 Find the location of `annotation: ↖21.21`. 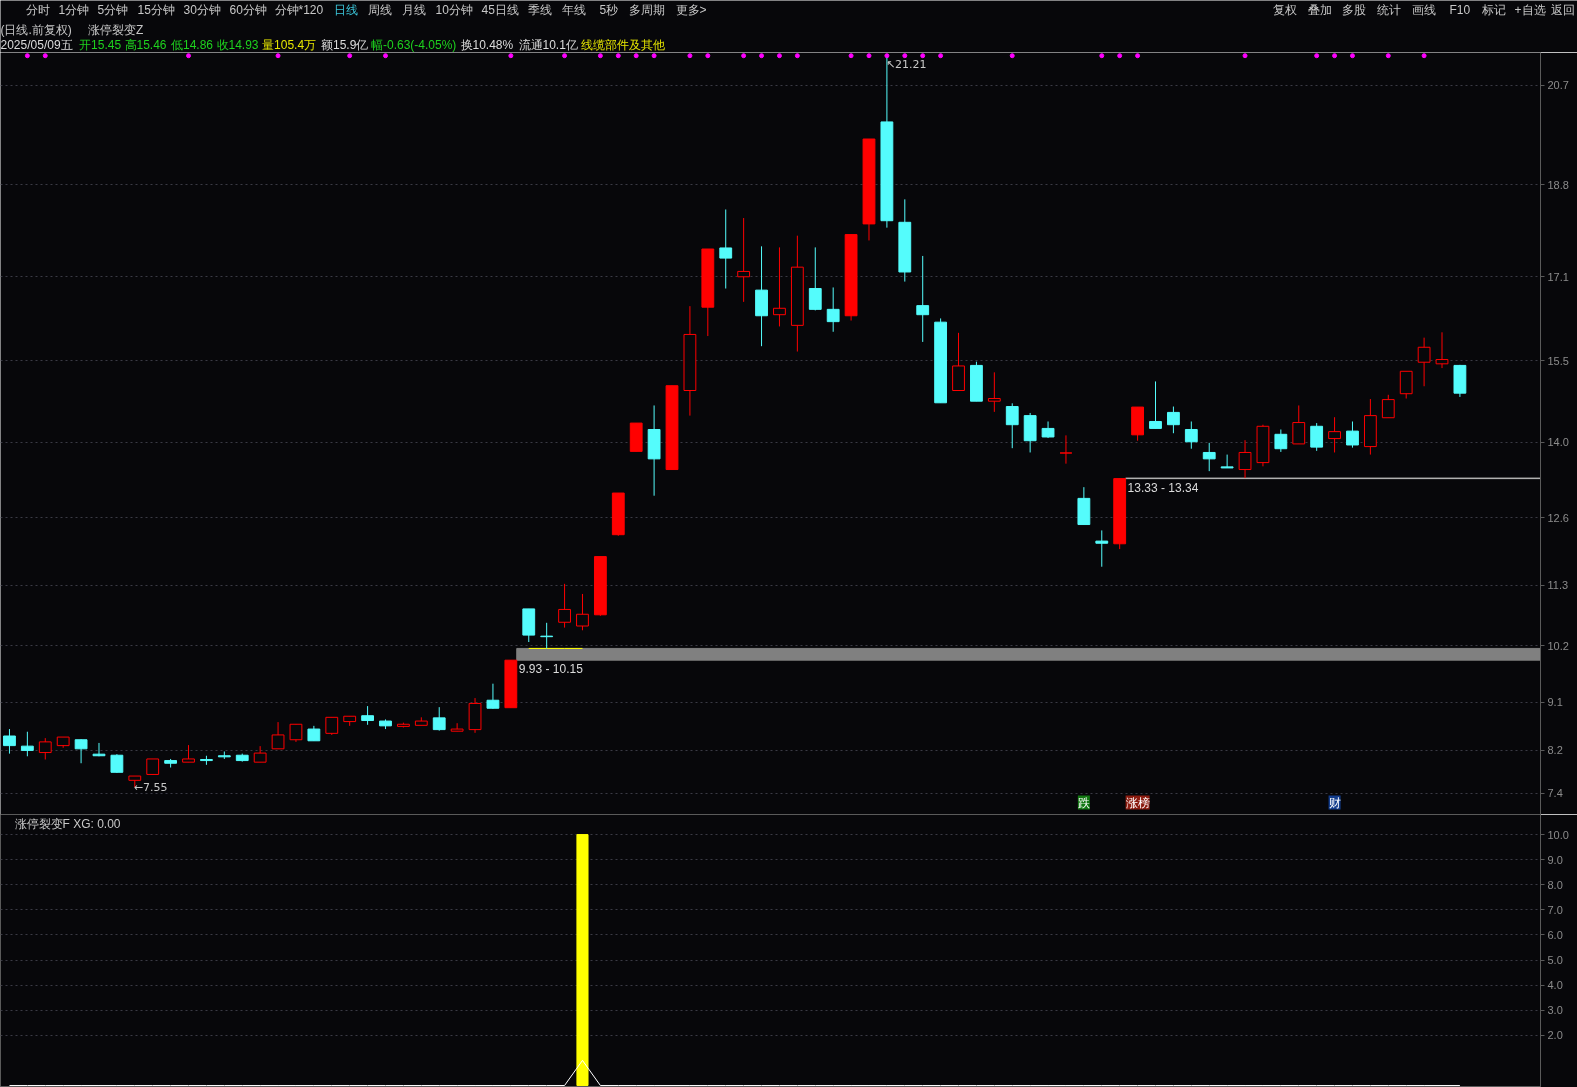

annotation: ↖21.21 is located at coordinates (906, 64).